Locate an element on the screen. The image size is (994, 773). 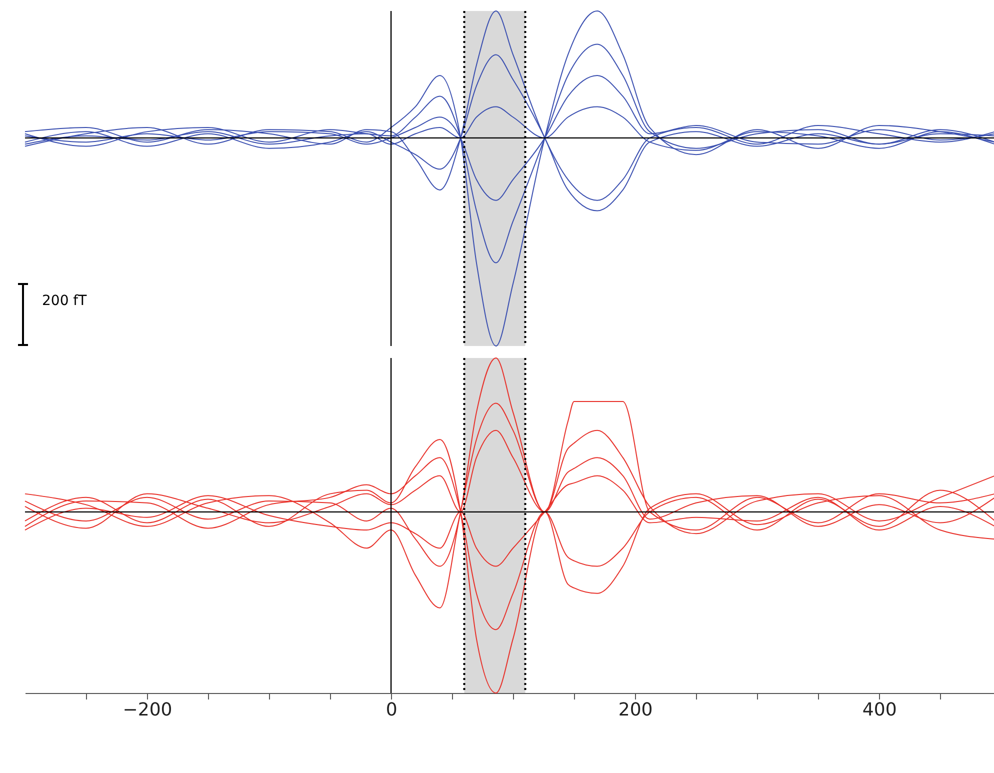
x-tick-label: 0 is located at coordinates (392, 710).